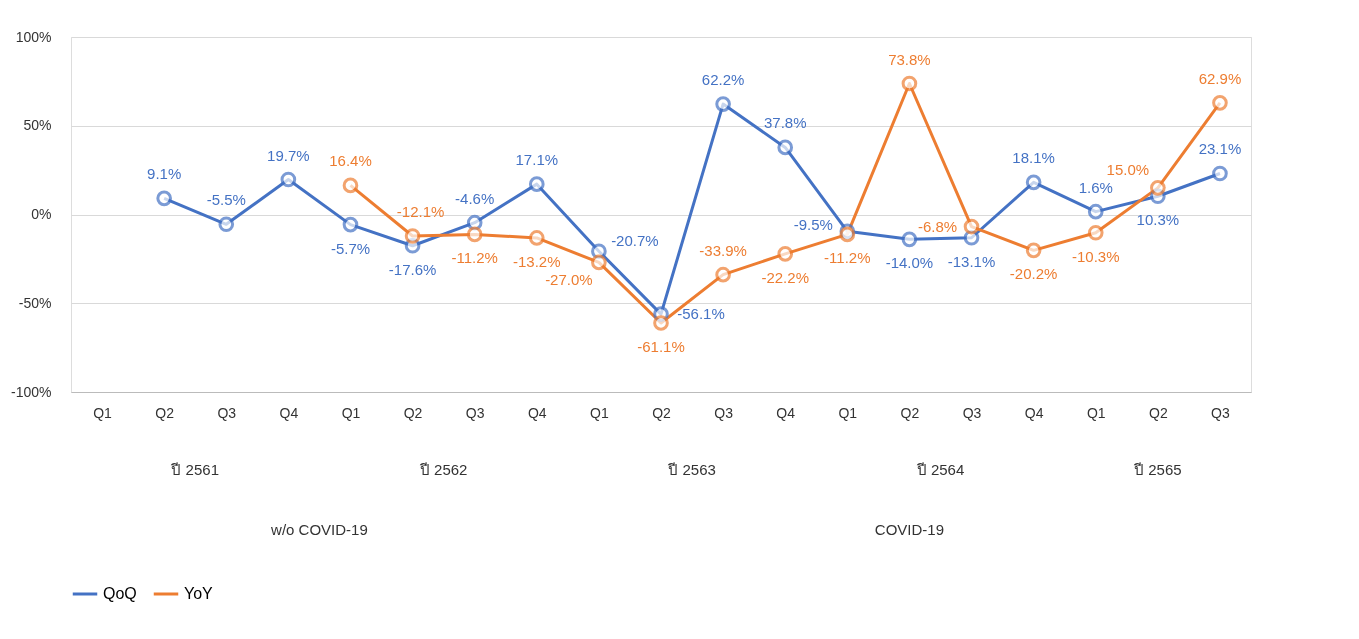 Image resolution: width=1359 pixels, height=639 pixels. What do you see at coordinates (937, 226) in the screenshot?
I see `data-label: -6.8%` at bounding box center [937, 226].